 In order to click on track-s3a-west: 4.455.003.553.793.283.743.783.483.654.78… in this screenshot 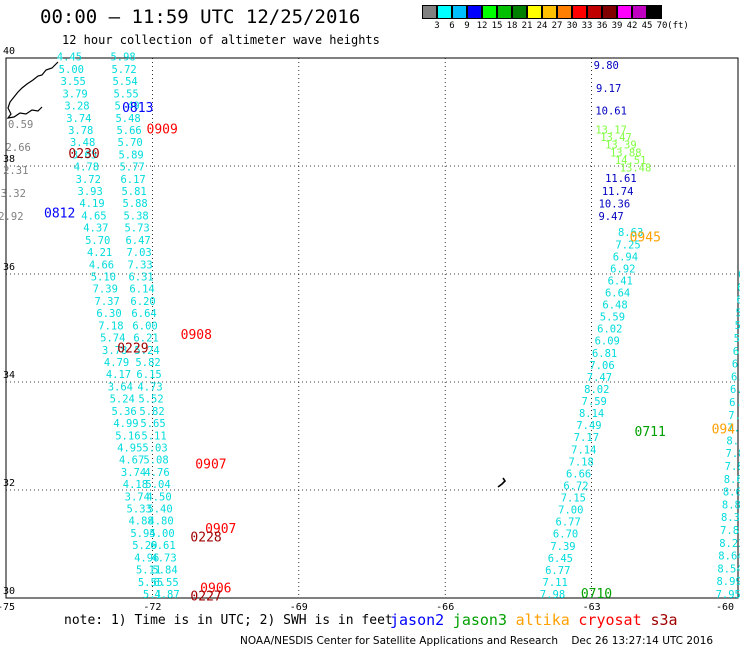, I will do `click(110, 326)`.